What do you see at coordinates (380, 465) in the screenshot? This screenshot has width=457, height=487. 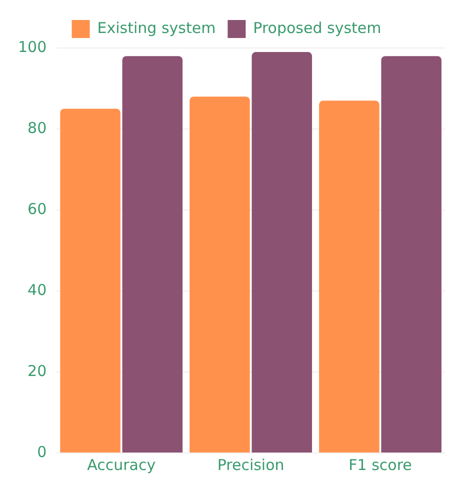 I see `x-tick-label: F1 score` at bounding box center [380, 465].